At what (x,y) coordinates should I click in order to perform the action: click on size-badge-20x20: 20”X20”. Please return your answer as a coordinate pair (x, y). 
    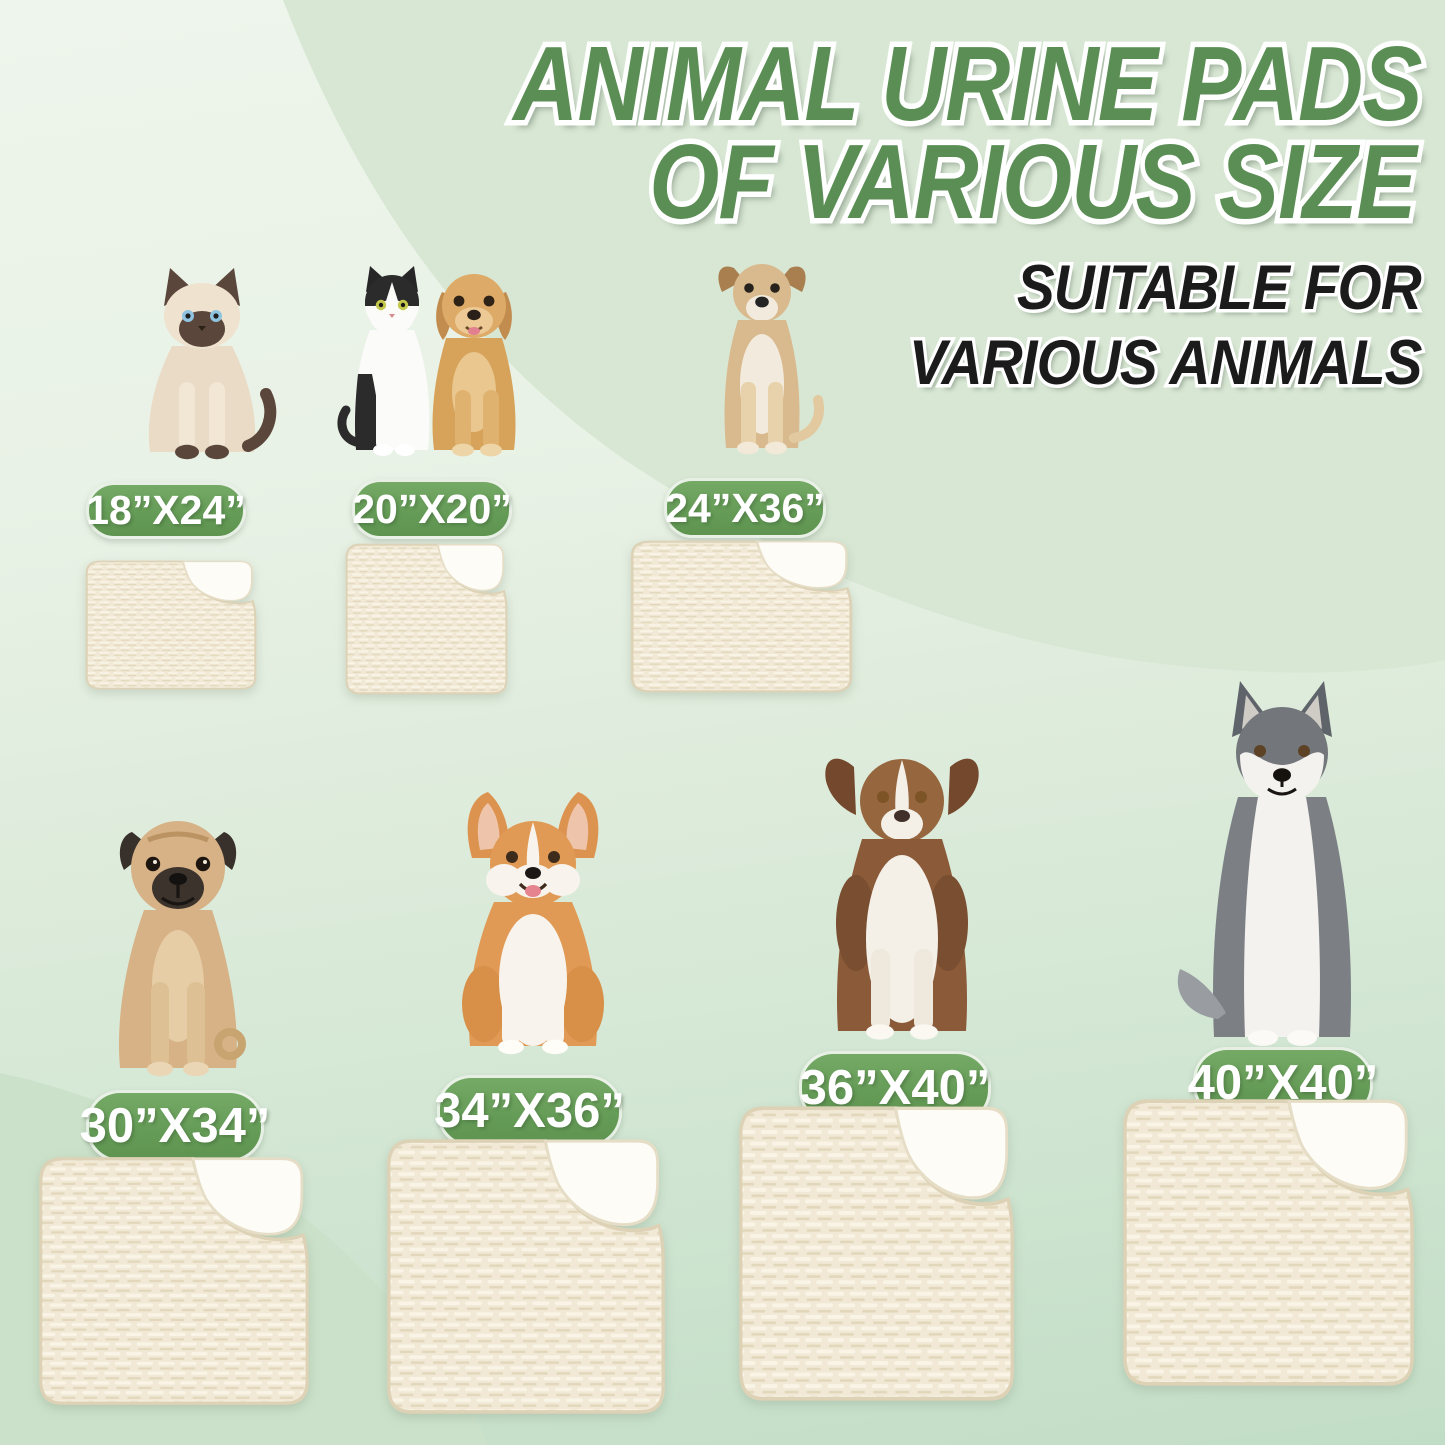
    Looking at the image, I should click on (432, 509).